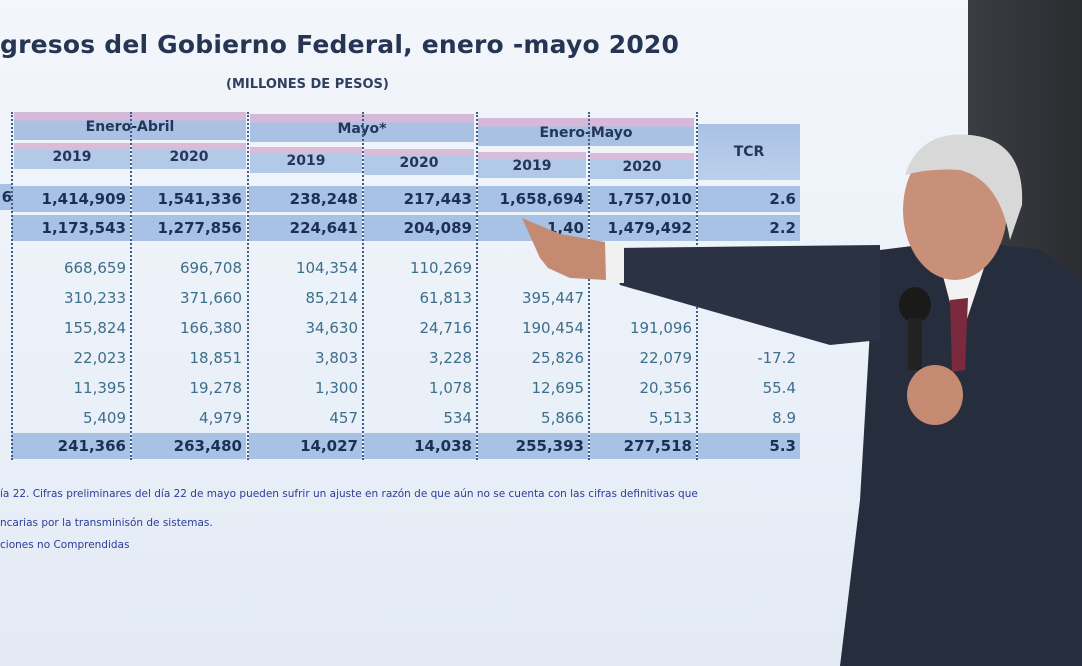  I want to click on table-cell: 19,278, so click(216, 388).